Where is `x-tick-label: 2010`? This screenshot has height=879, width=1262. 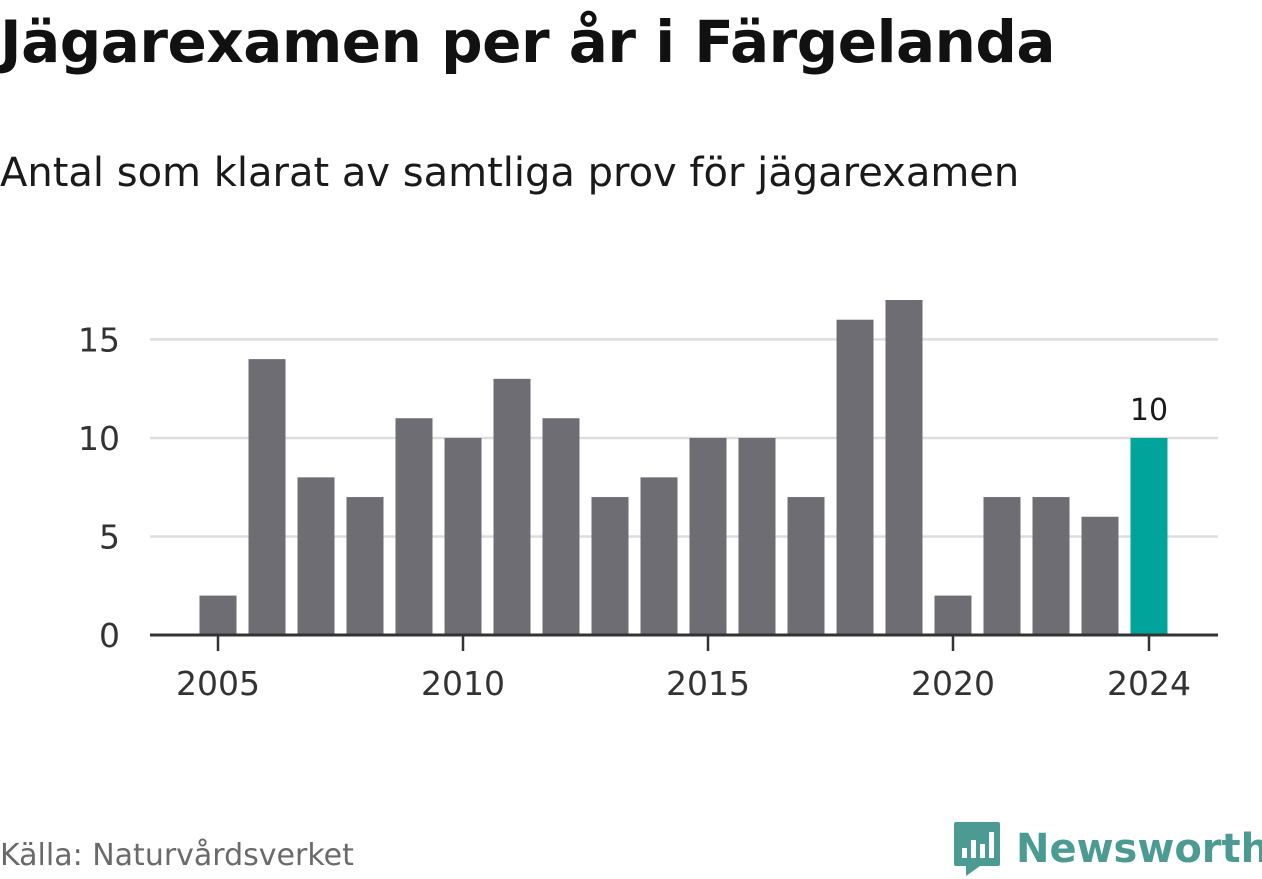 x-tick-label: 2010 is located at coordinates (463, 683).